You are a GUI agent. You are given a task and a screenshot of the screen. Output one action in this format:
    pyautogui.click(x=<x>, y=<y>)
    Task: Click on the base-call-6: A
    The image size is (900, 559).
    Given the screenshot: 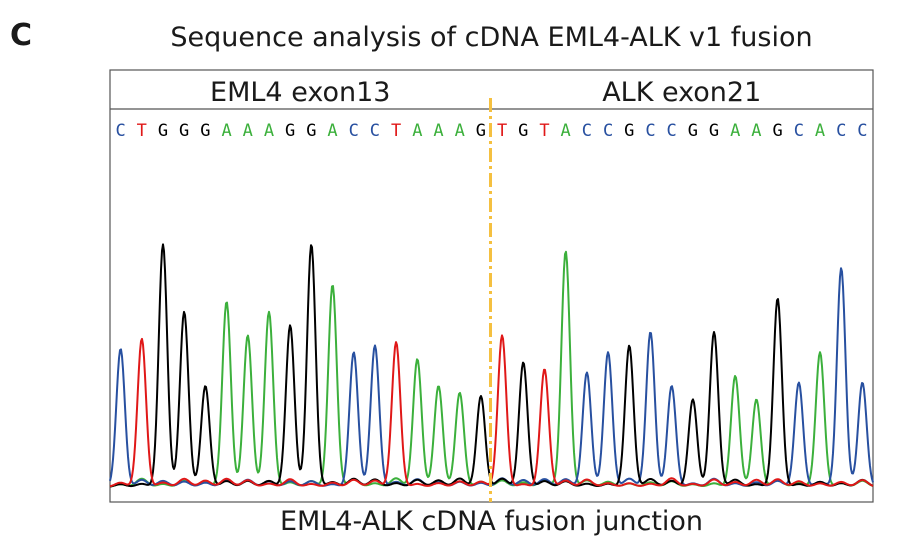 What is the action you would take?
    pyautogui.click(x=248, y=131)
    